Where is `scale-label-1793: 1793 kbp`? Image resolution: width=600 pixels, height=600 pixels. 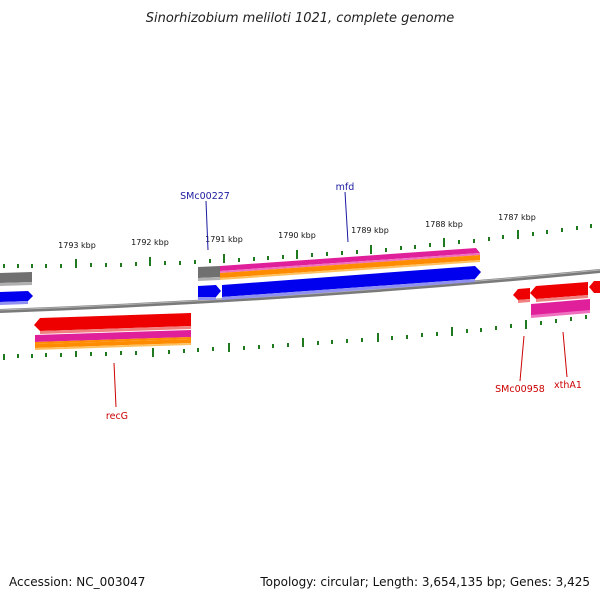 scale-label-1793: 1793 kbp is located at coordinates (77, 245).